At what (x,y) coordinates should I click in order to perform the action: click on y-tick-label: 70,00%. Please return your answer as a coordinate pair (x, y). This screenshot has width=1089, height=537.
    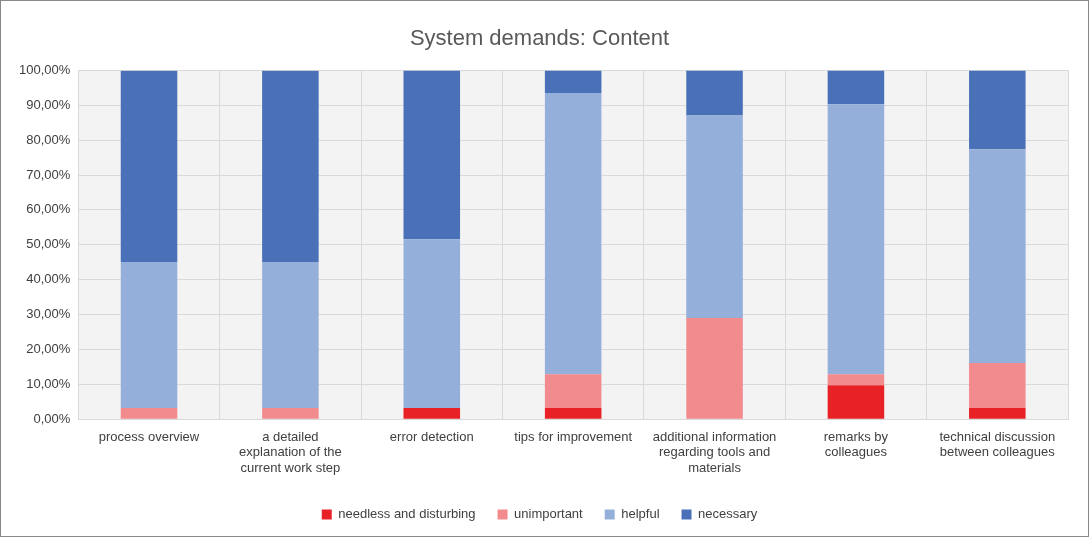
    Looking at the image, I should click on (48, 174).